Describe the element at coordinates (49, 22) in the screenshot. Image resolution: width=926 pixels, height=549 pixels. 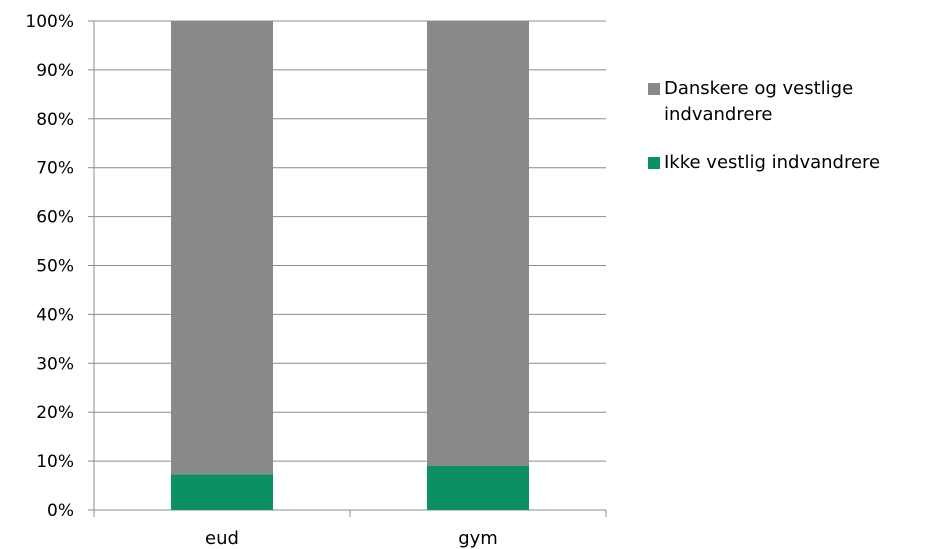
I see `y-tick-label: 100%` at that location.